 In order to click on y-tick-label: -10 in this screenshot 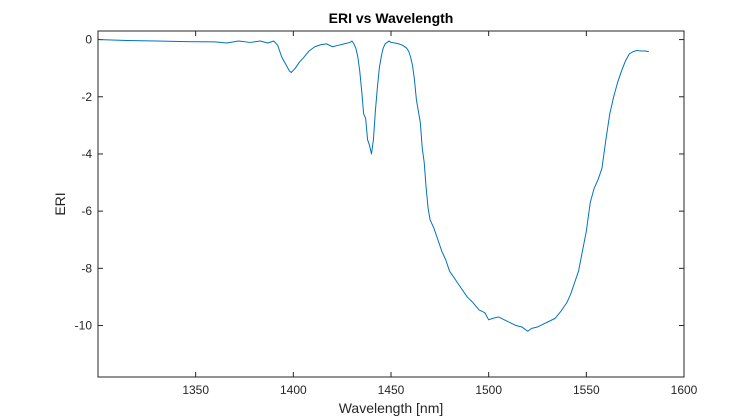, I will do `click(84, 326)`.